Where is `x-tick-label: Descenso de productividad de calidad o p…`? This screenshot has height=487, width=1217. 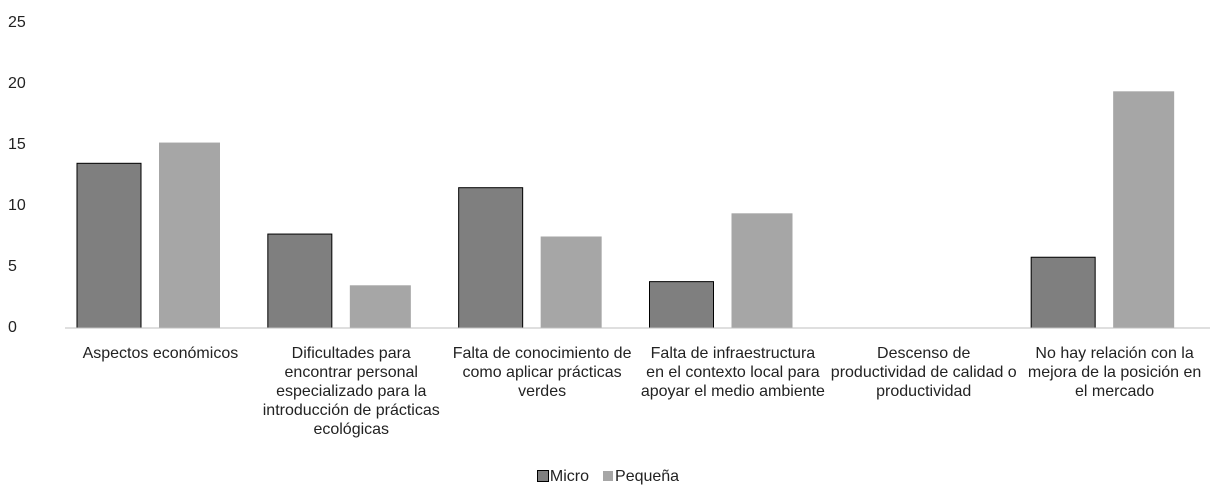 x-tick-label: Descenso de productividad de calidad o p… is located at coordinates (923, 372).